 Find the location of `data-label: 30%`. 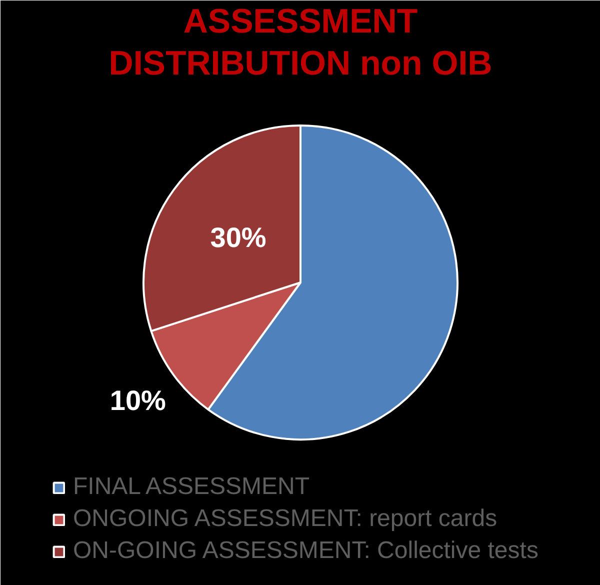

data-label: 30% is located at coordinates (238, 237).